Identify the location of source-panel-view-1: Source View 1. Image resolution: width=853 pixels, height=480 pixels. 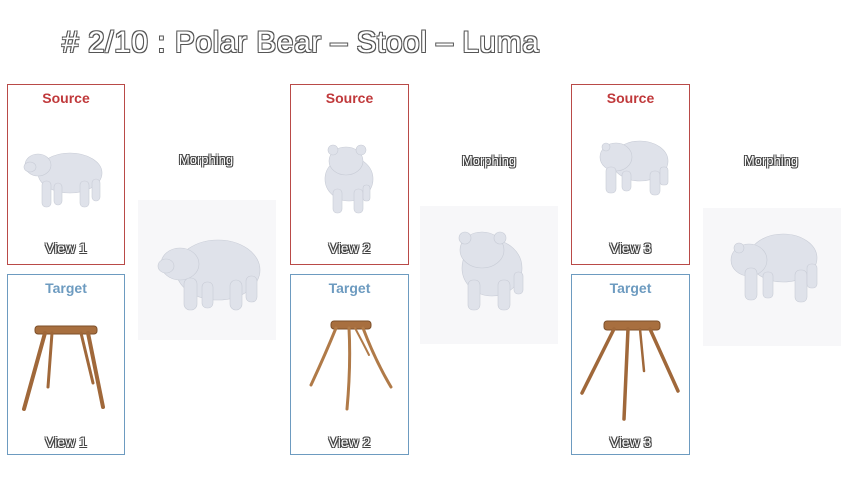
(66, 174).